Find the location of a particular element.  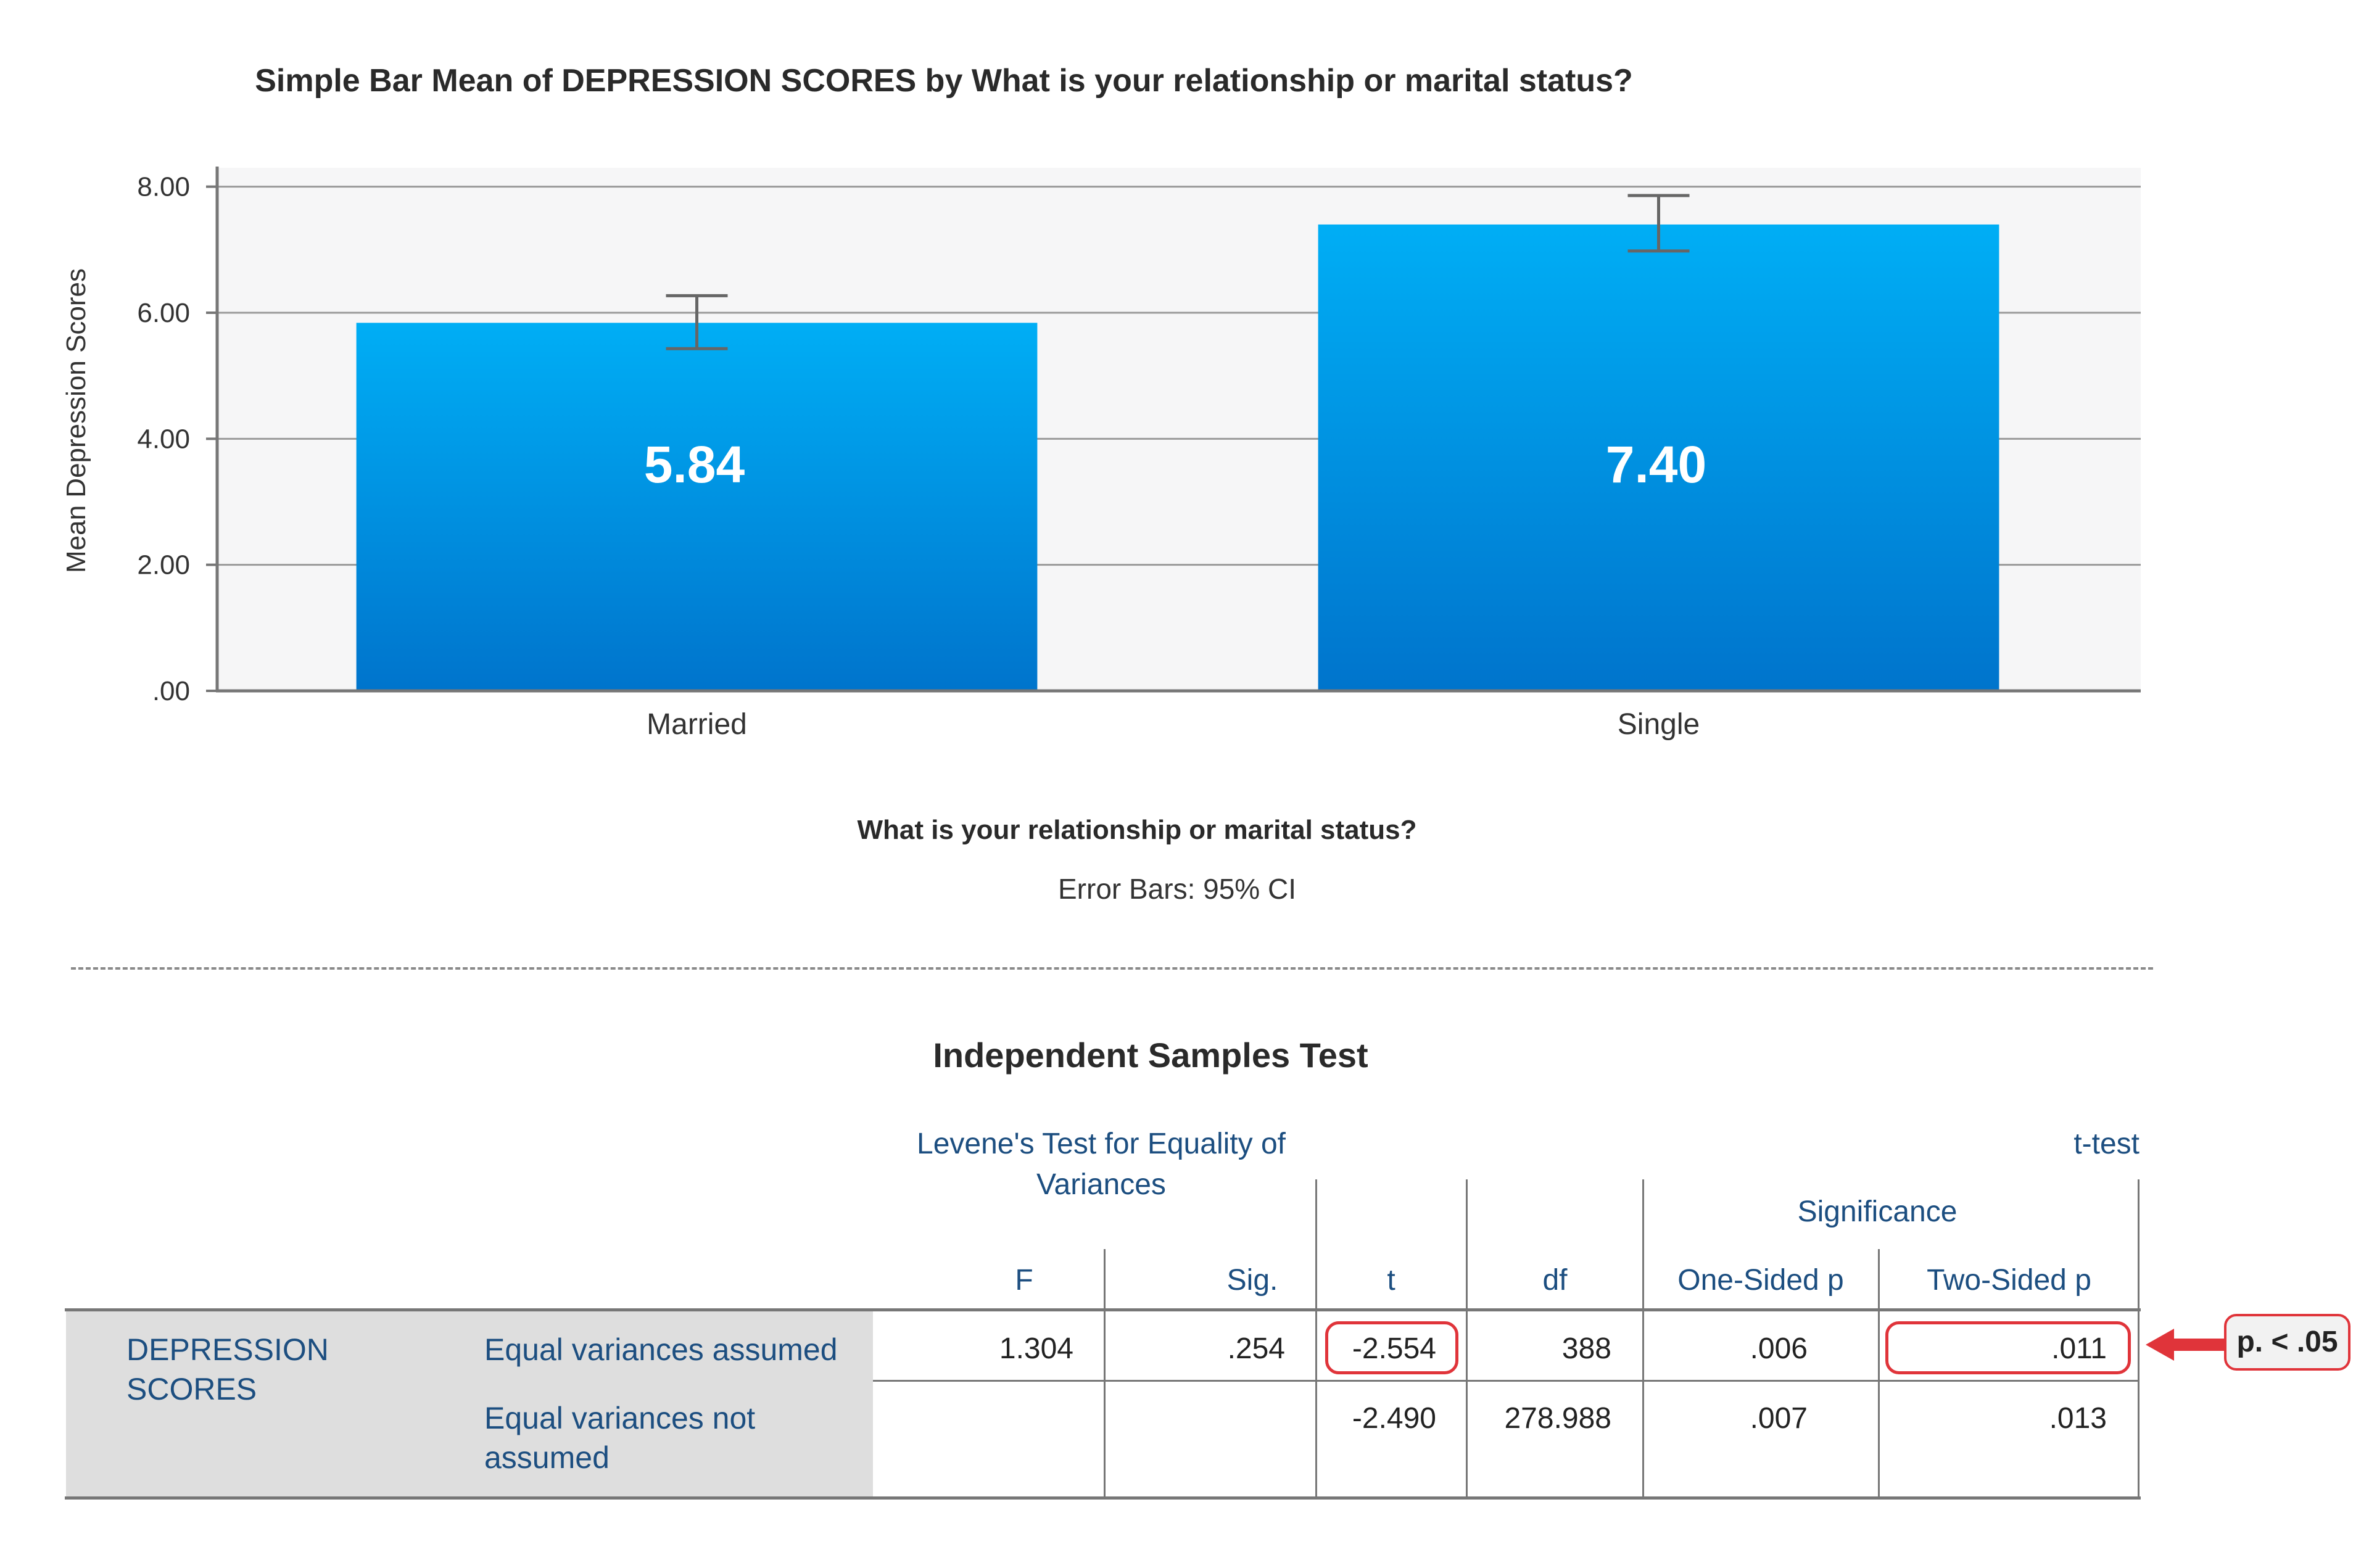

bar-value-label: 5.84 is located at coordinates (694, 464).